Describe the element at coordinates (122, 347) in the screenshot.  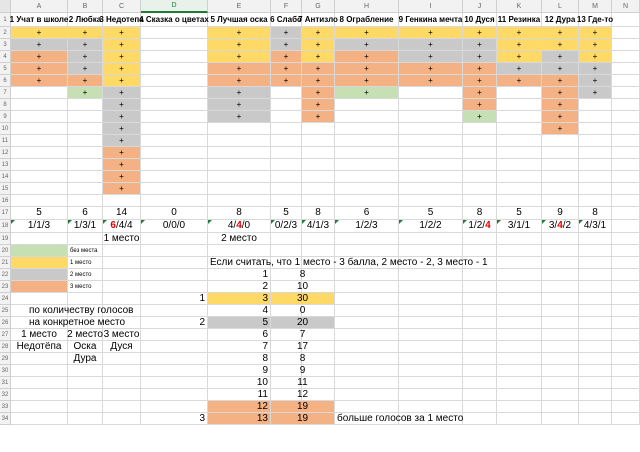
I see `summary-third-place: Дуся` at that location.